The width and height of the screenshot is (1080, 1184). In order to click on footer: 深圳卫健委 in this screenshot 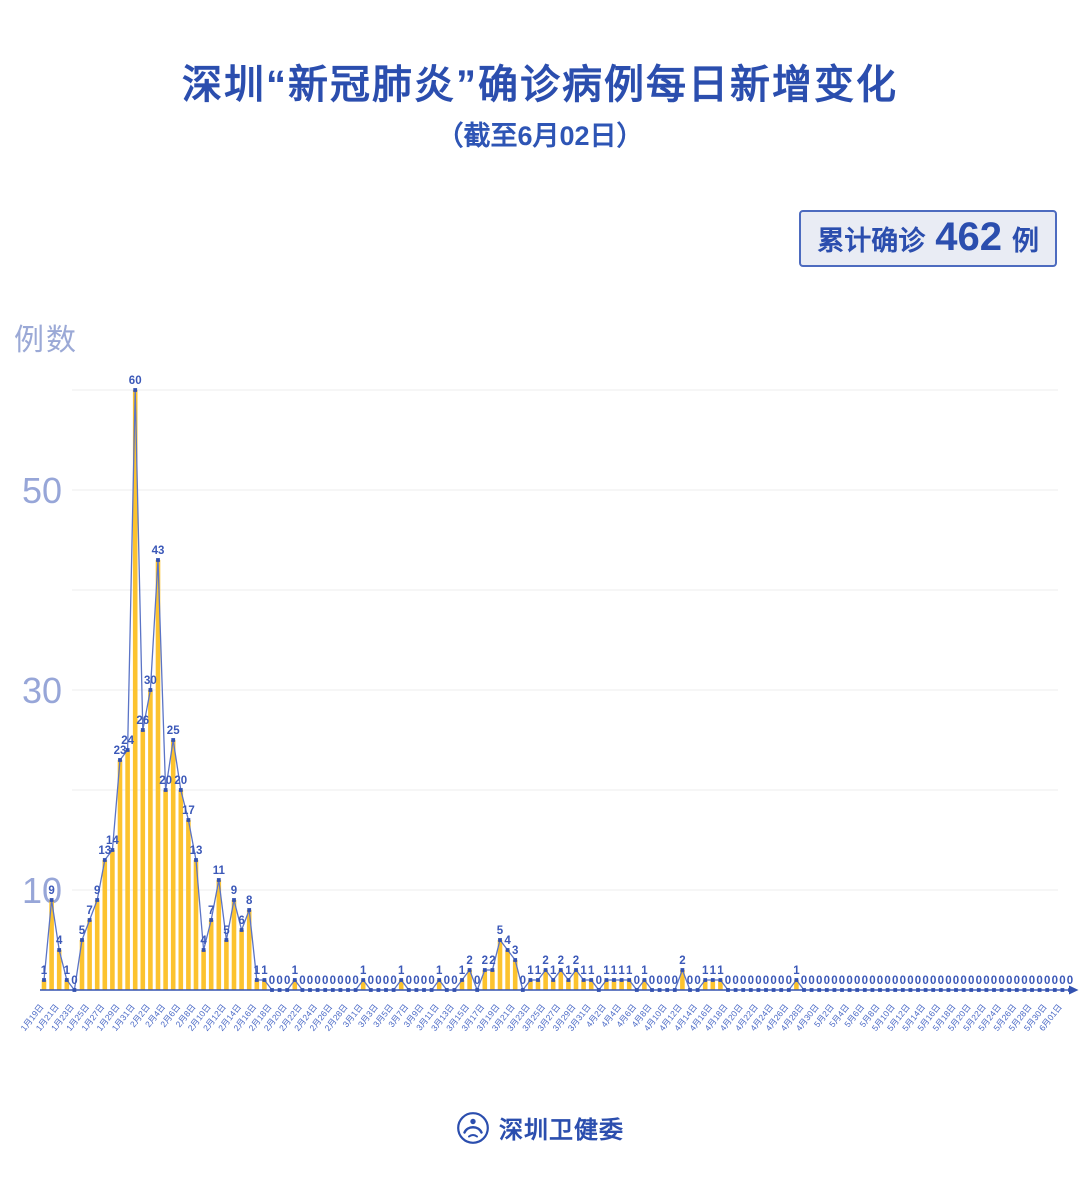, I will do `click(540, 1127)`.